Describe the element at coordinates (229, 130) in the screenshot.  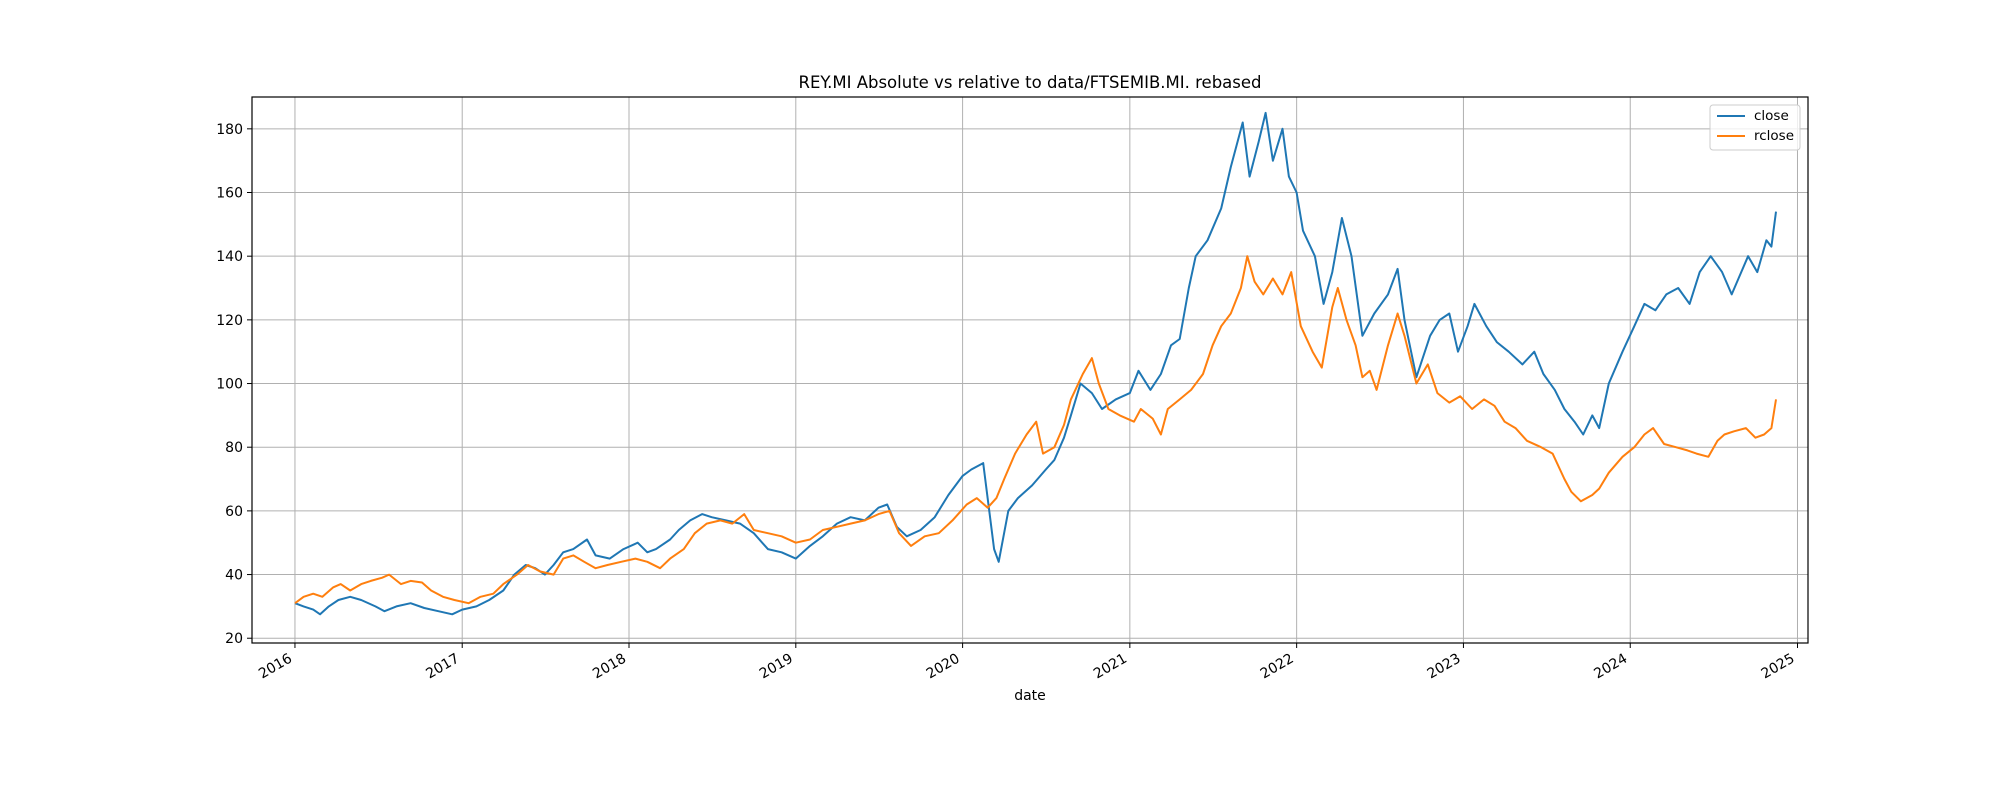
I see `y-tick-label: 180` at that location.